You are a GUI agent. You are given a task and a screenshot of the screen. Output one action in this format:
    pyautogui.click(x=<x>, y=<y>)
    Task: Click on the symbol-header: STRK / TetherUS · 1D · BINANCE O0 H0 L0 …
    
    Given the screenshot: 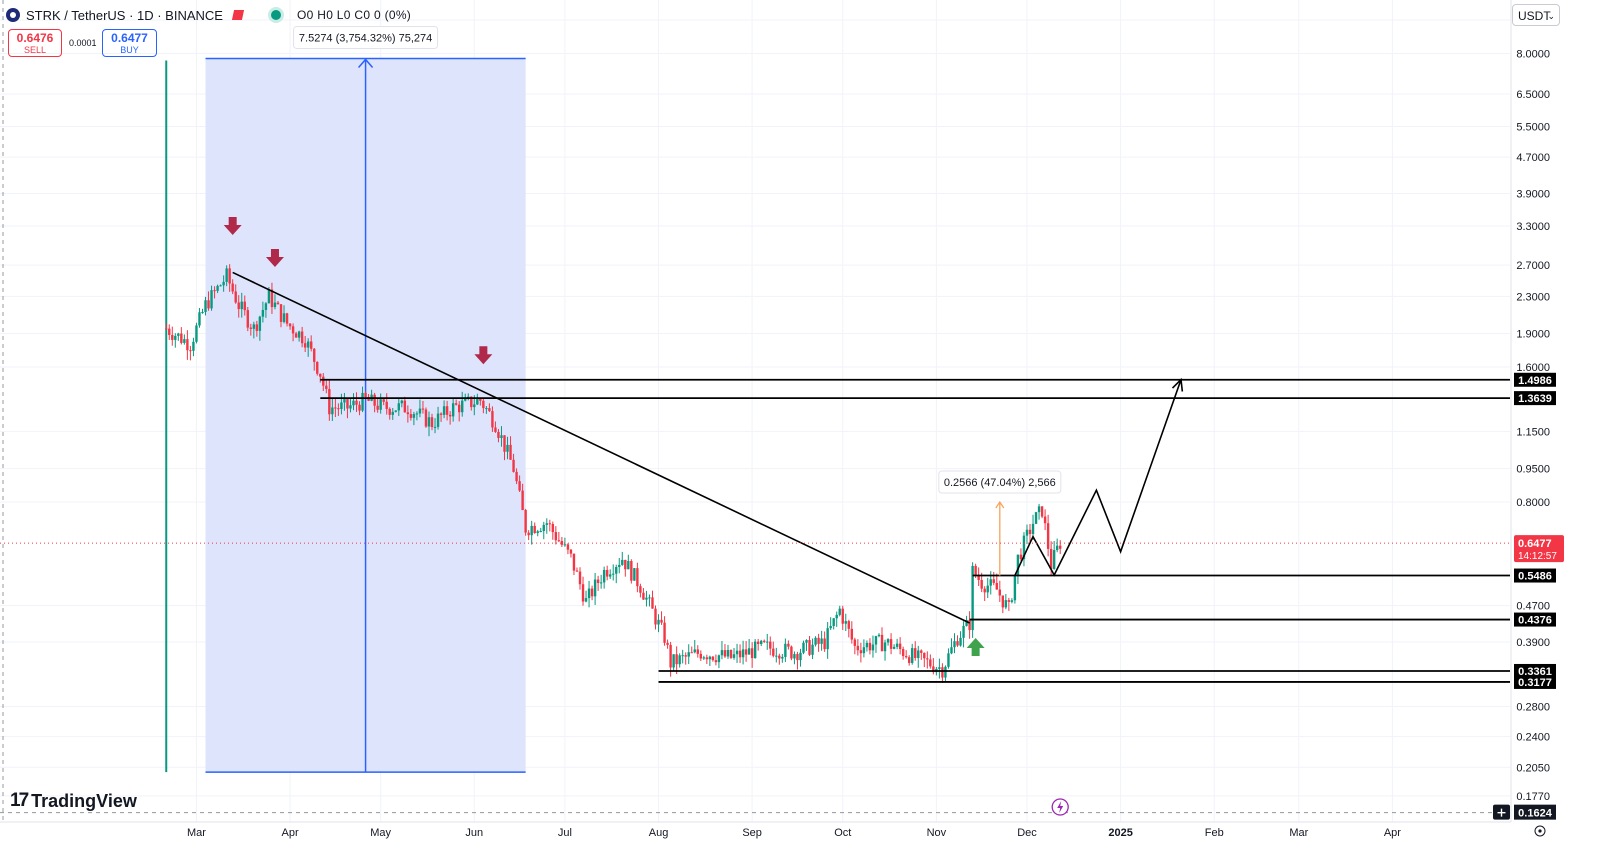 What is the action you would take?
    pyautogui.click(x=208, y=15)
    